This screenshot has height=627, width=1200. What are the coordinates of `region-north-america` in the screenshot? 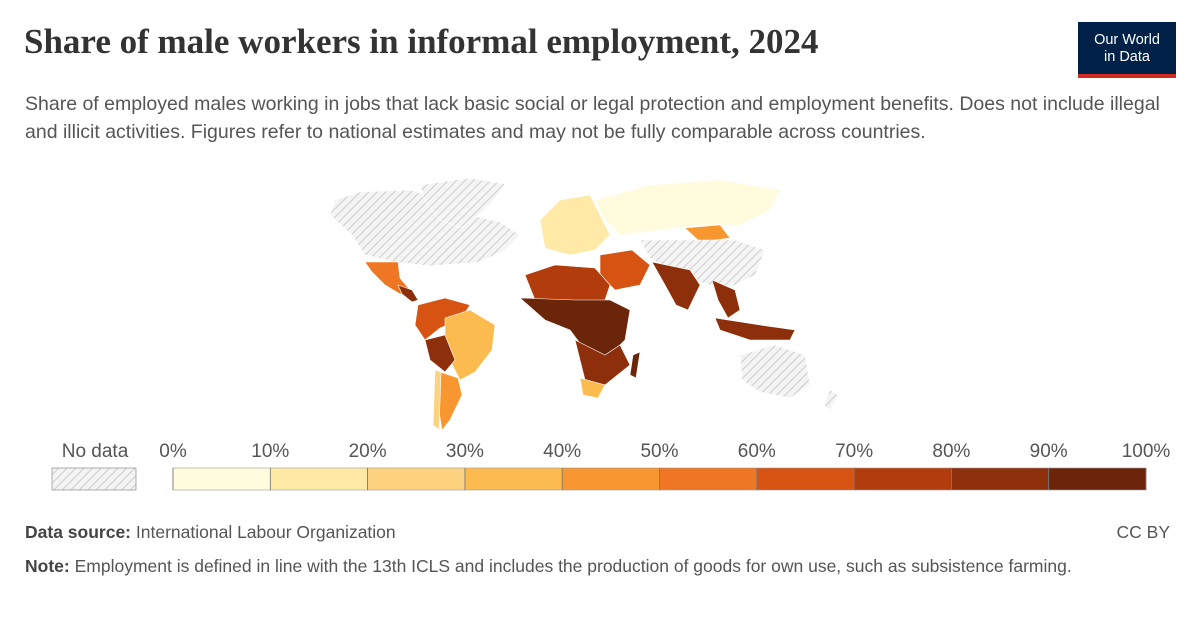 It's located at (425, 228).